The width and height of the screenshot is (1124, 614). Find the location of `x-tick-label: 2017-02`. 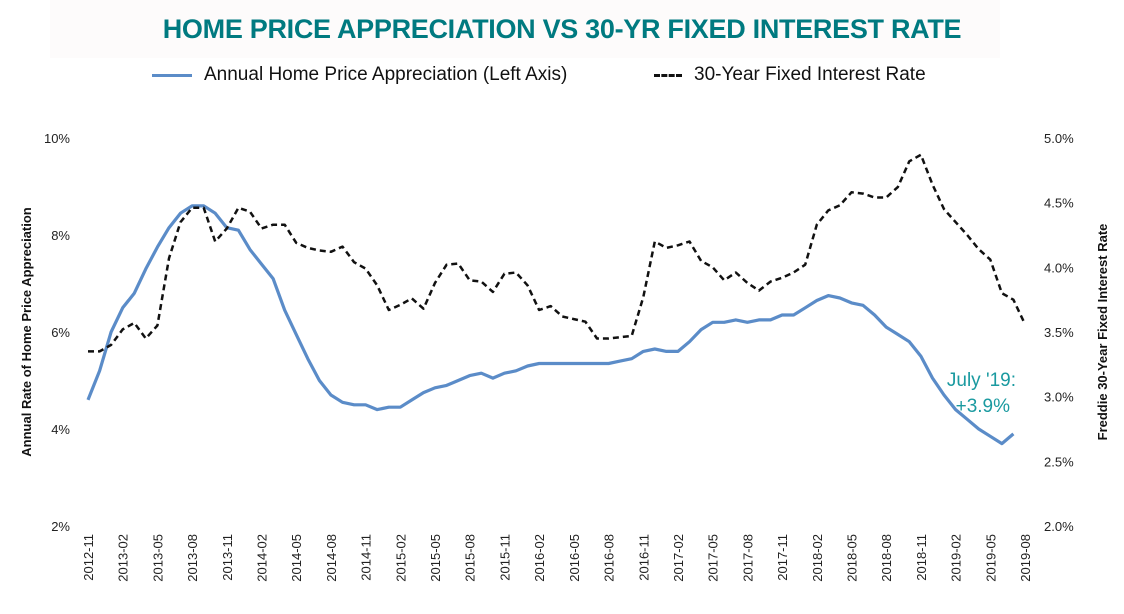

x-tick-label: 2017-02 is located at coordinates (678, 558).